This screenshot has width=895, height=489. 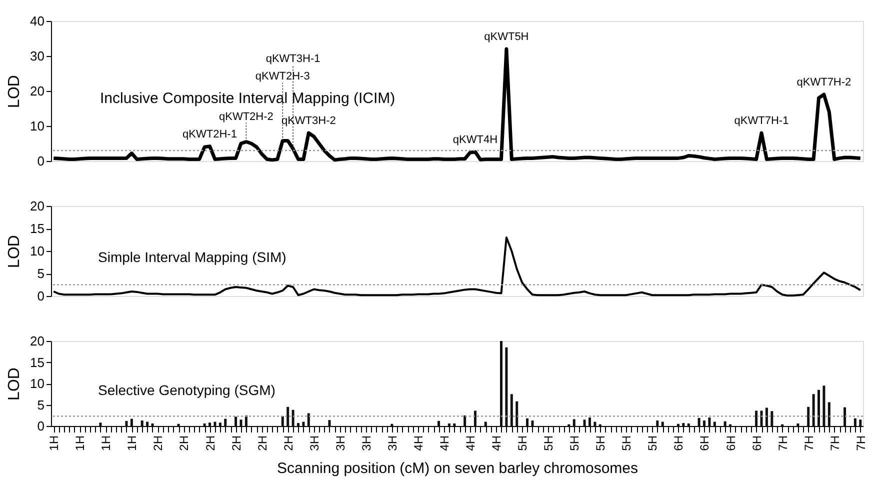 What do you see at coordinates (40, 404) in the screenshot?
I see `y-tick-label: 5` at bounding box center [40, 404].